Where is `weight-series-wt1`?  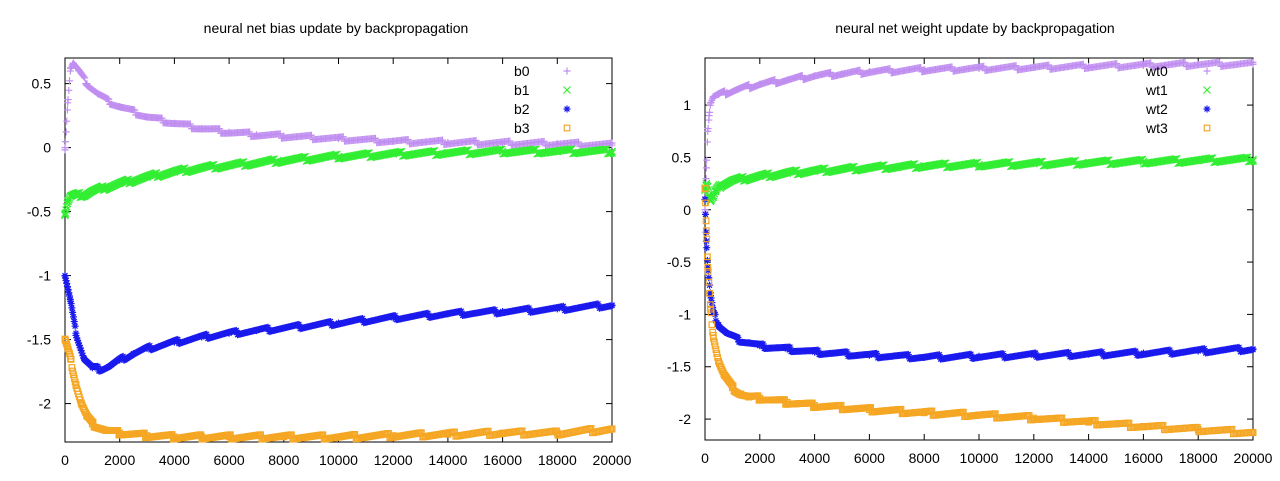
weight-series-wt1 is located at coordinates (979, 179).